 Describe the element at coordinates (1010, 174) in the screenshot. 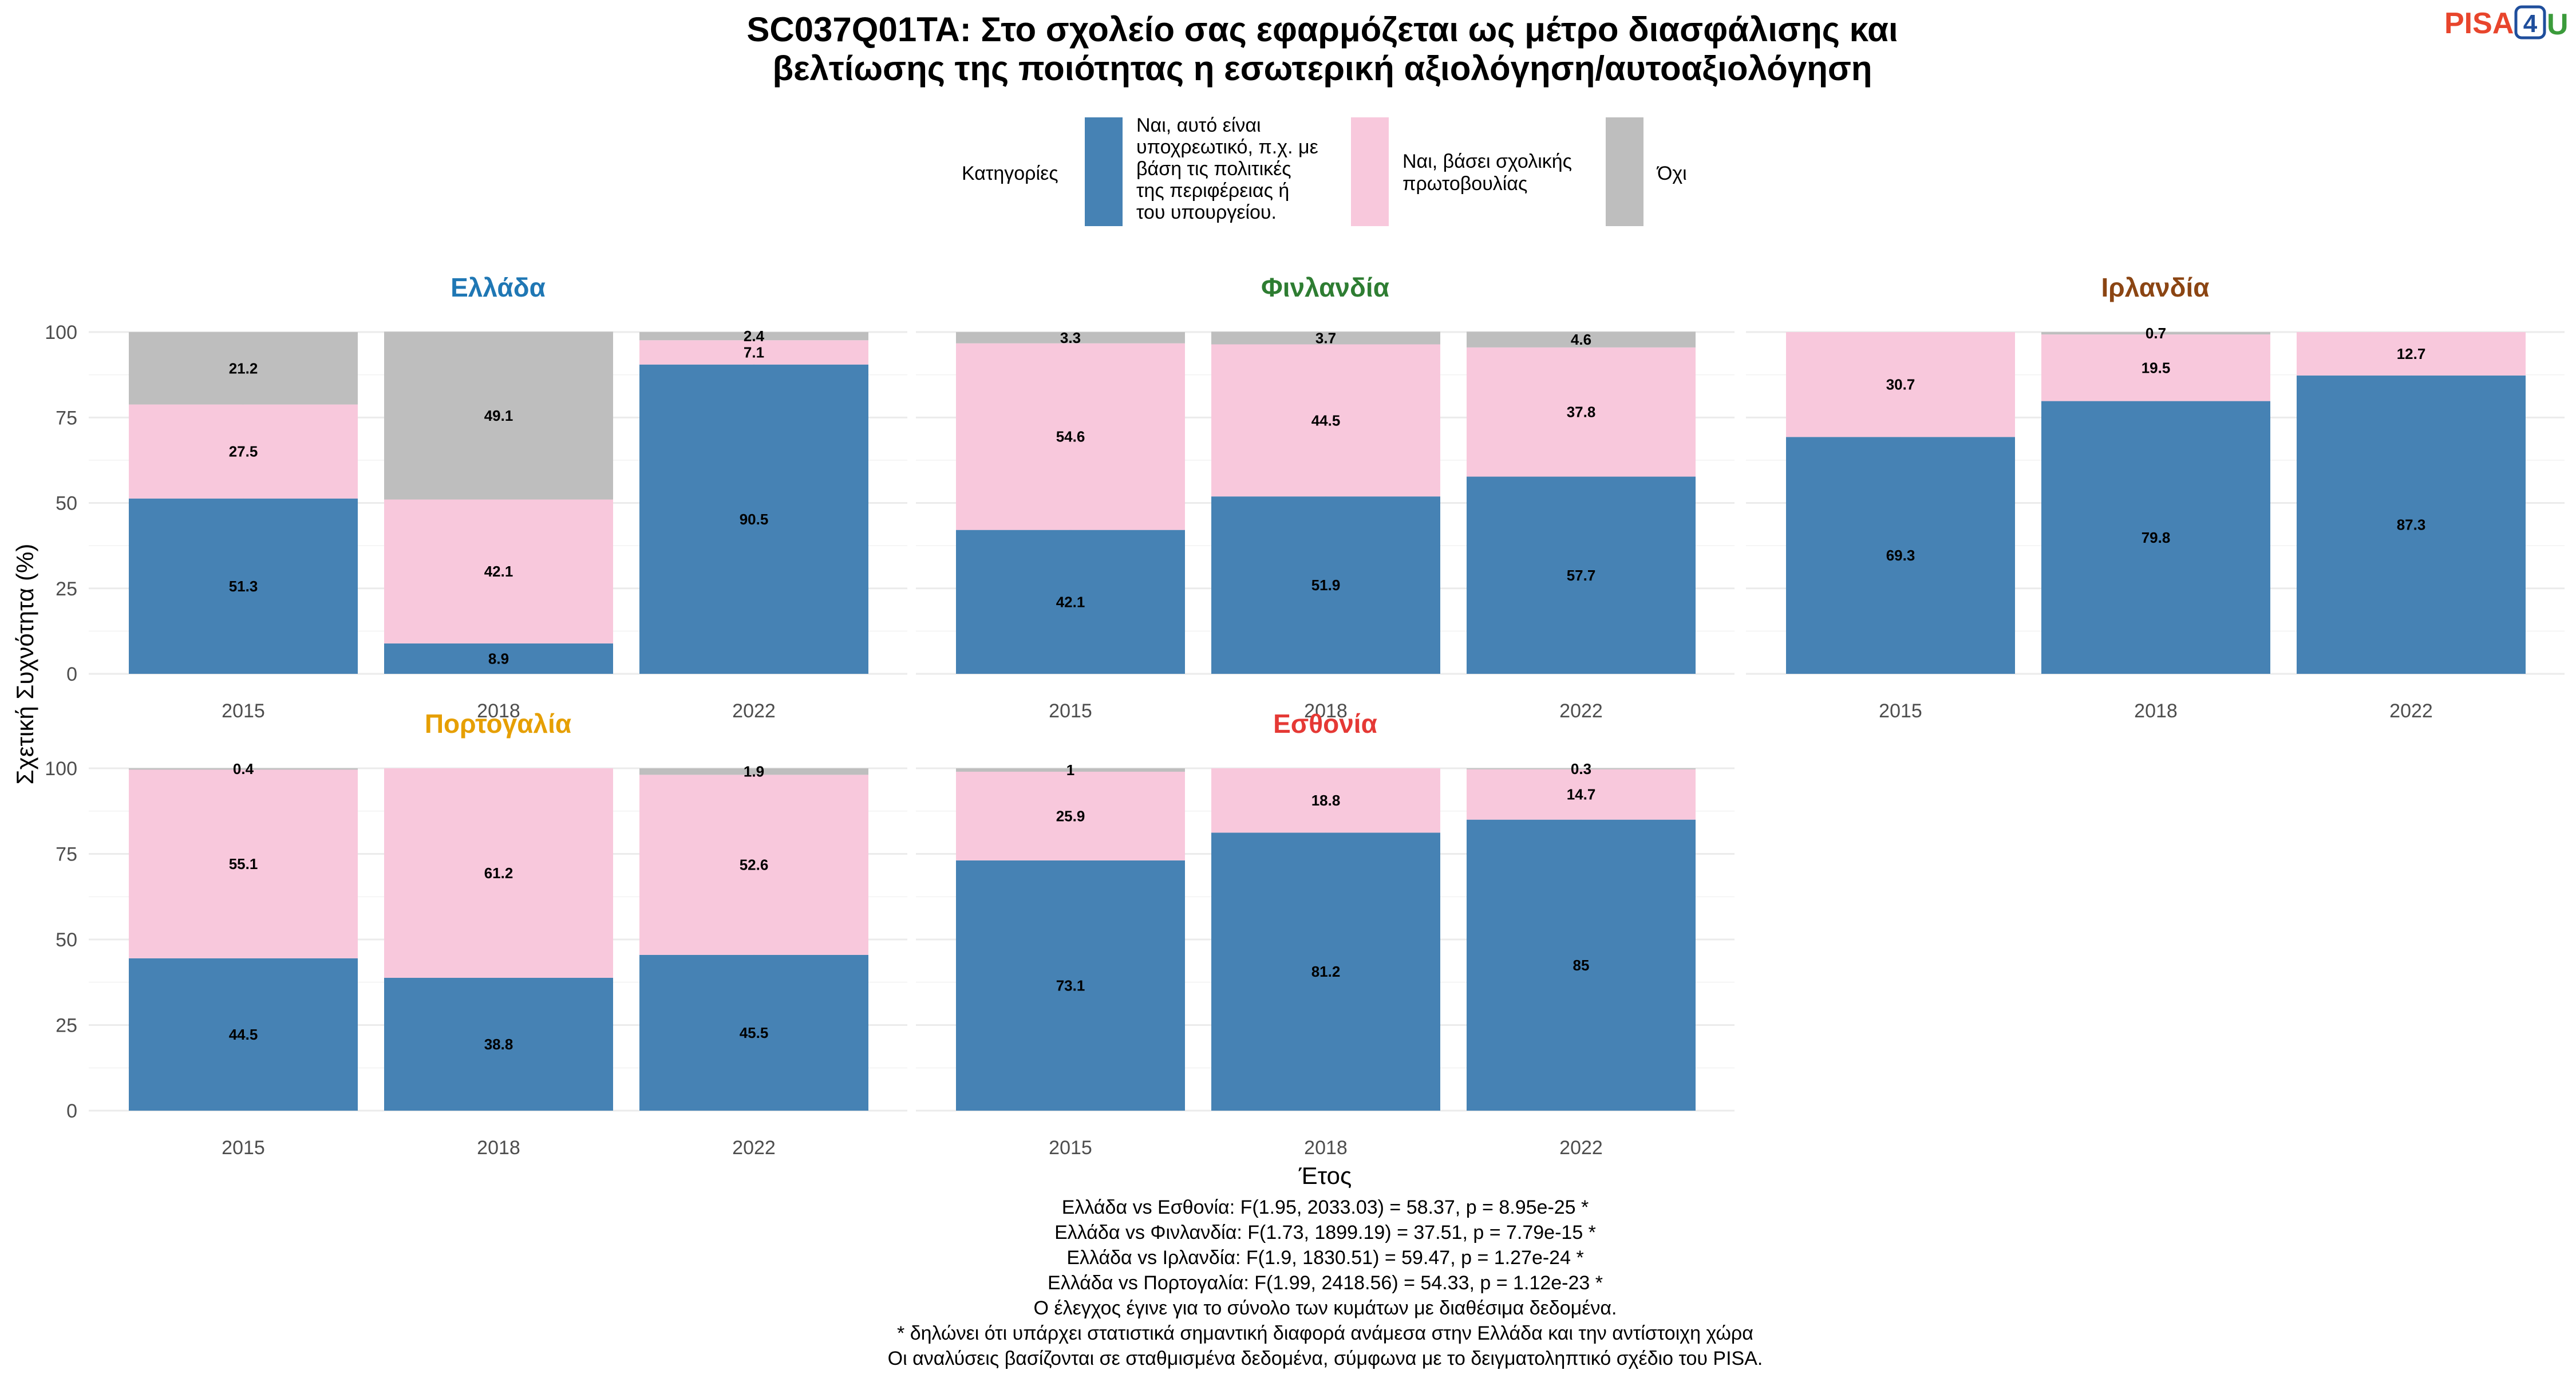

I see `legend-title: Κατηγορίες` at that location.